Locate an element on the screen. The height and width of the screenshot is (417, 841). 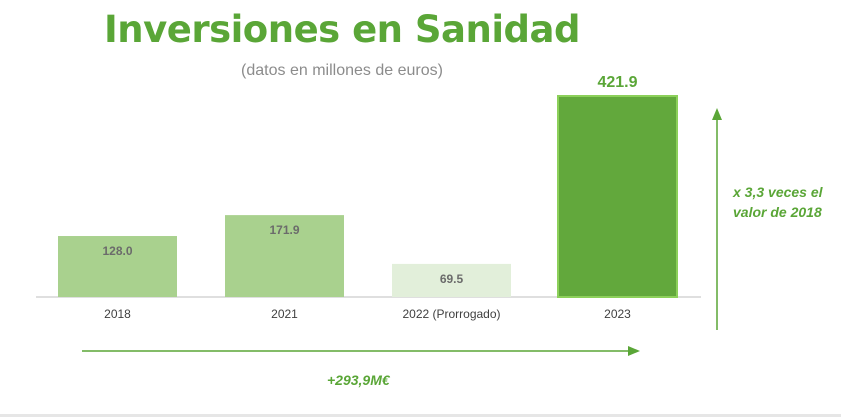
chart-title: Inversiones en Sanidad is located at coordinates (342, 29).